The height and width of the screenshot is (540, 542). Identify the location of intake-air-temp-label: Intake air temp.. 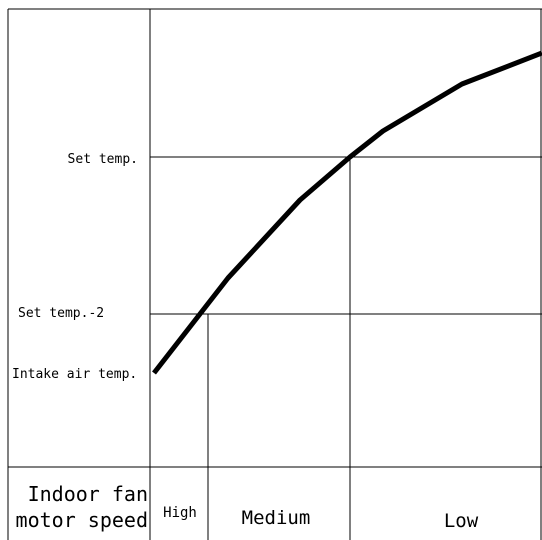
(74, 374).